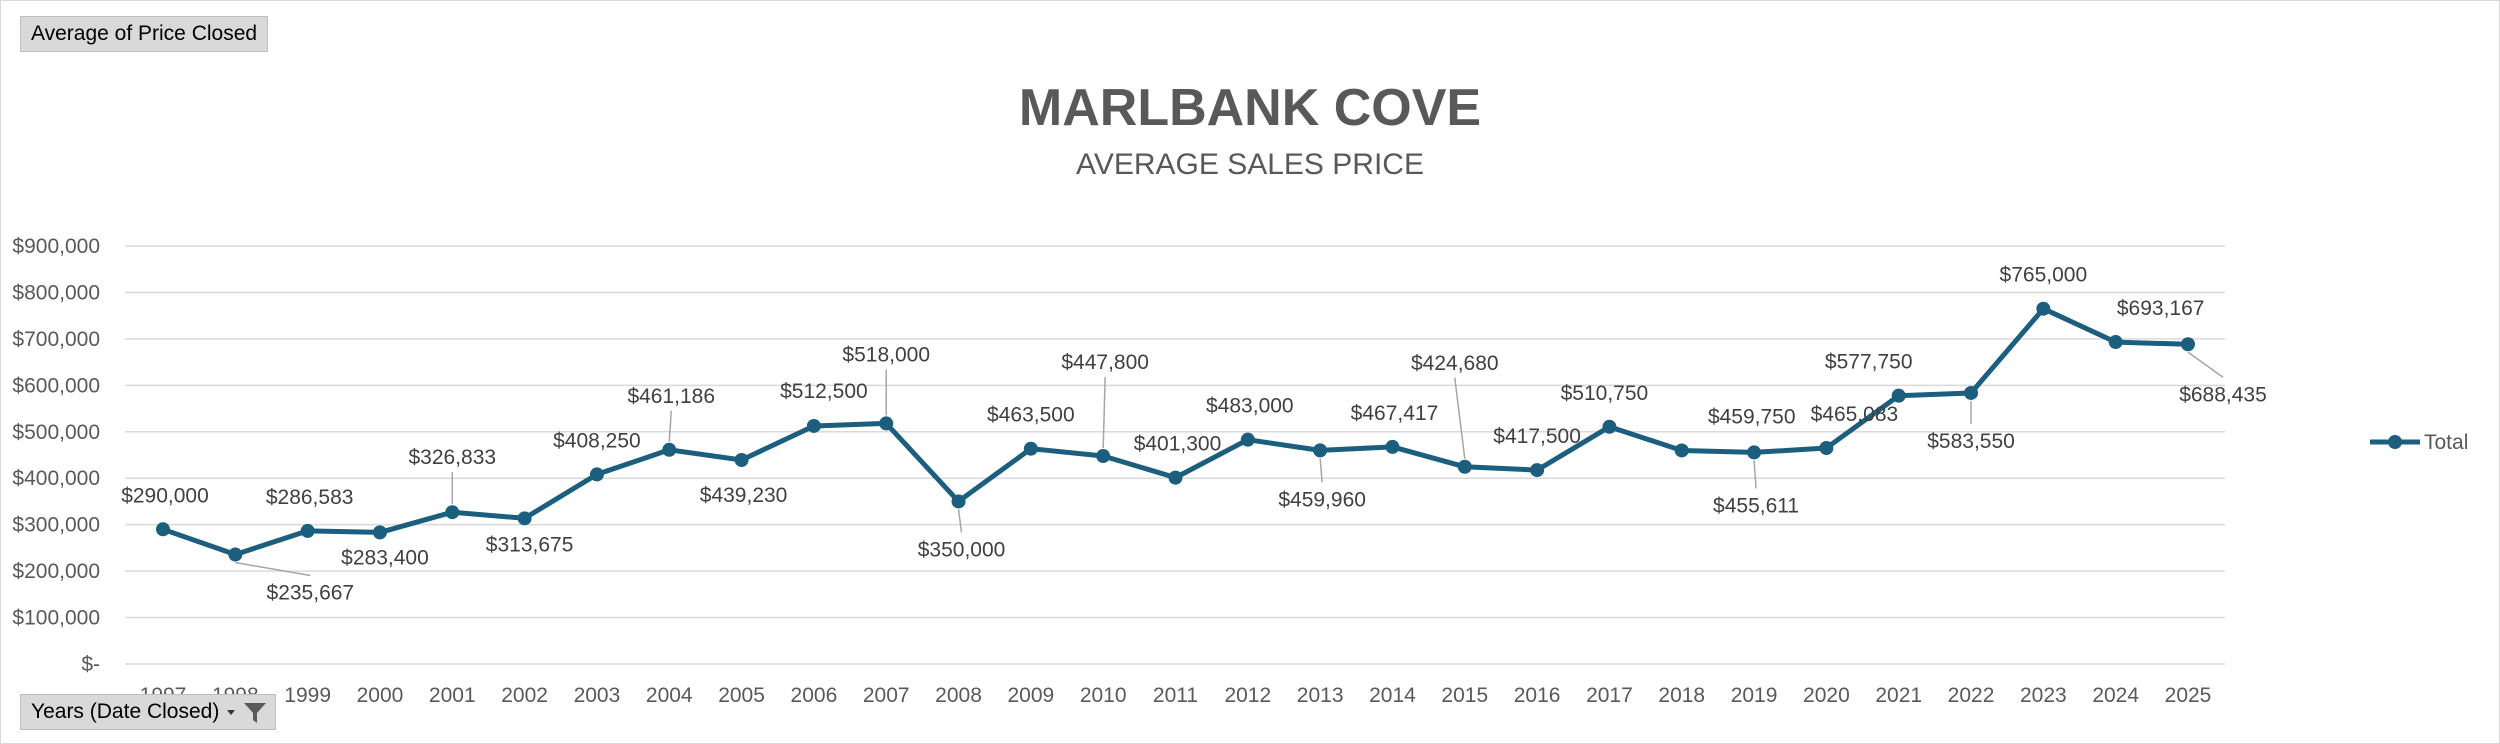 This screenshot has width=2500, height=744. Describe the element at coordinates (2446, 442) in the screenshot. I see `legend-label: Total` at that location.